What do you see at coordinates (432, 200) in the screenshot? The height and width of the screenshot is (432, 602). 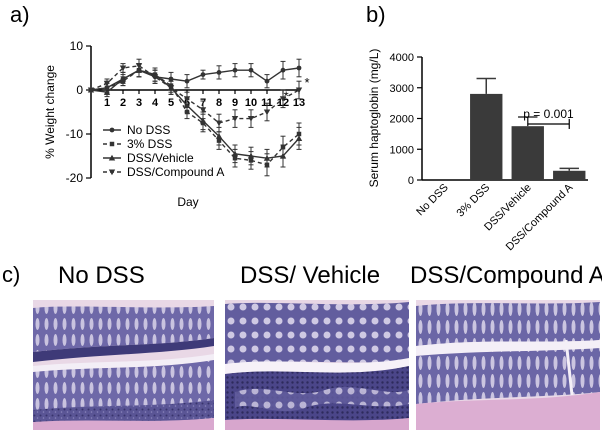 I see `category-label: No DSS` at bounding box center [432, 200].